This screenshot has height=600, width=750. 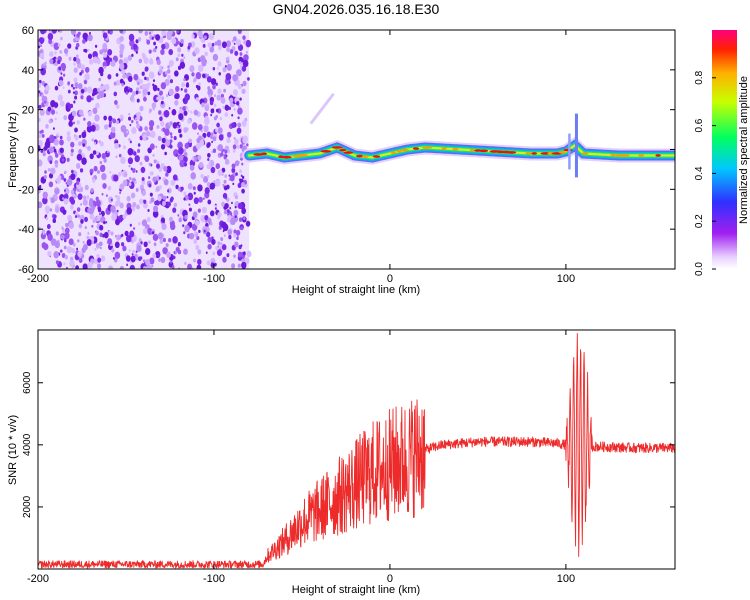 What do you see at coordinates (38, 579) in the screenshot?
I see `x-tick-label: -200` at bounding box center [38, 579].